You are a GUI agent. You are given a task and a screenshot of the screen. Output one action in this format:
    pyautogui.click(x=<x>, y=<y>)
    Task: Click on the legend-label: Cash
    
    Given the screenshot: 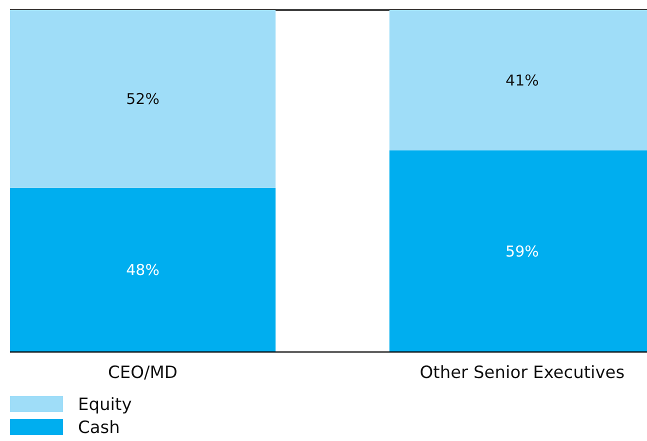 What is the action you would take?
    pyautogui.click(x=99, y=428)
    